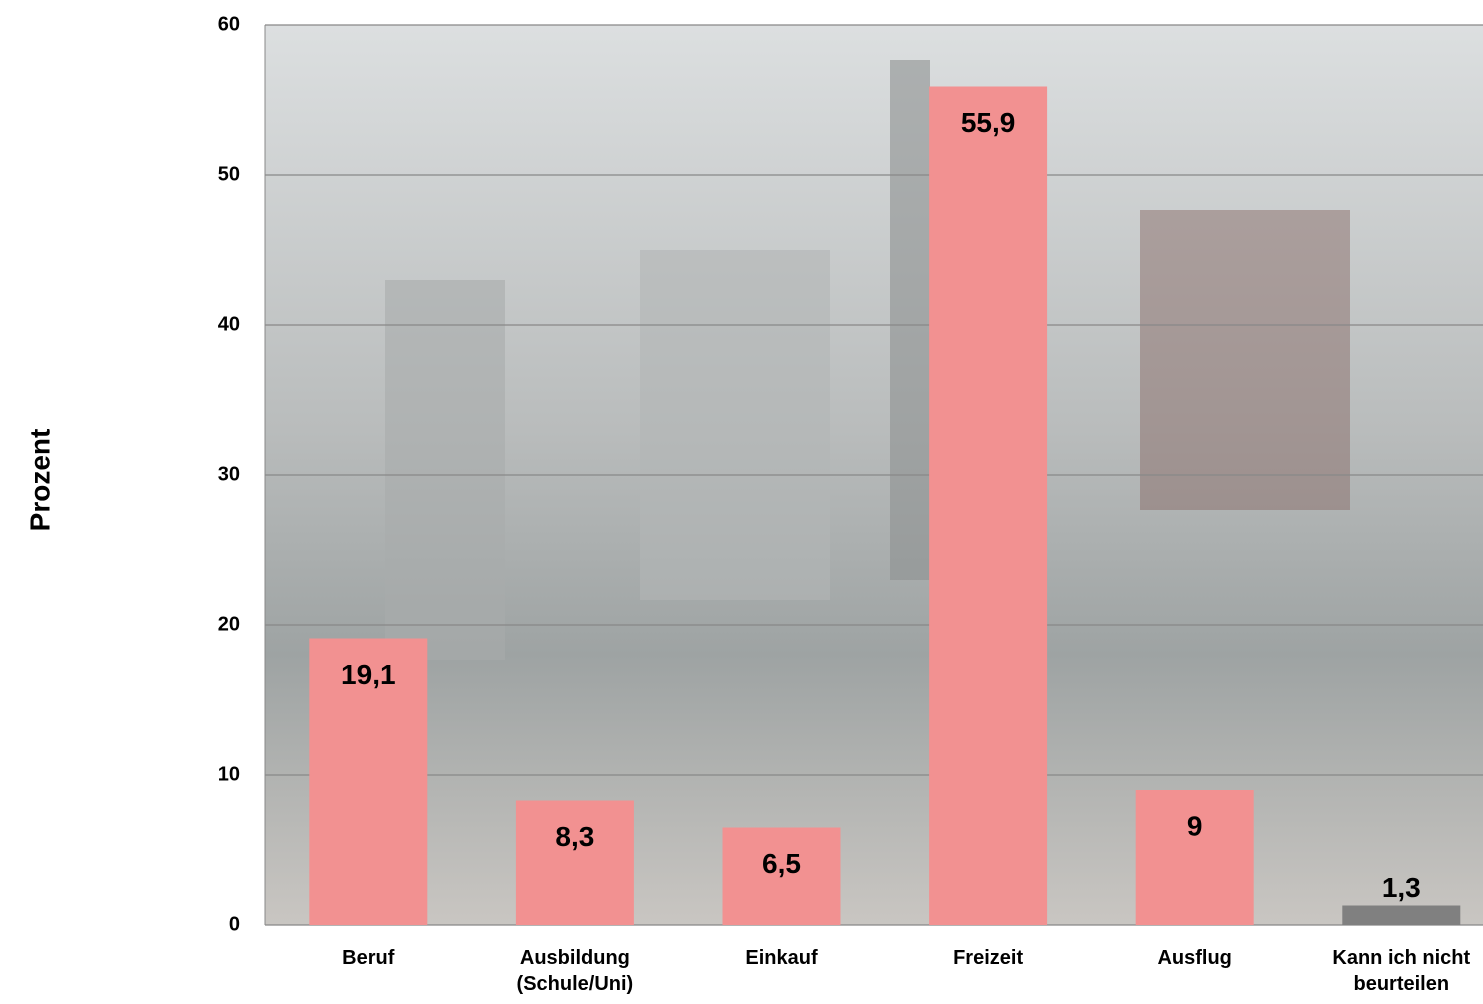  What do you see at coordinates (1401, 971) in the screenshot?
I see `x-tick-label: Kann ich nicht beurteilen` at bounding box center [1401, 971].